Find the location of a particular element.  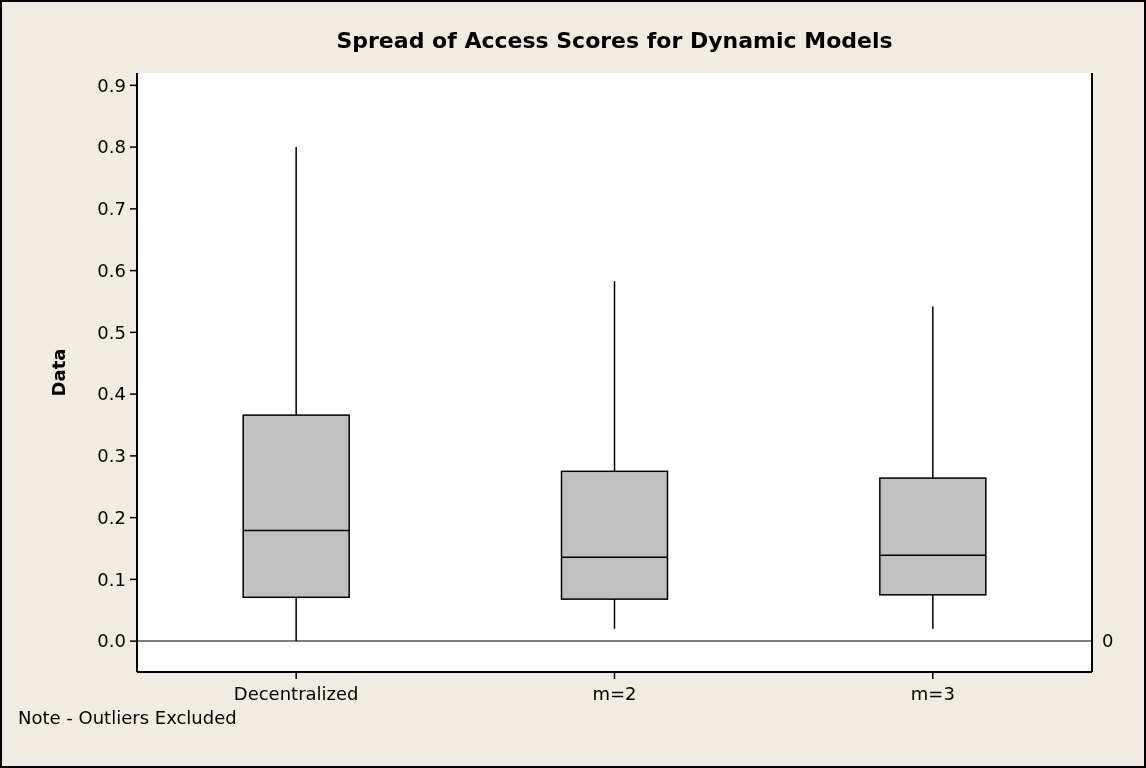

ref-line-label: 0 is located at coordinates (1108, 641).